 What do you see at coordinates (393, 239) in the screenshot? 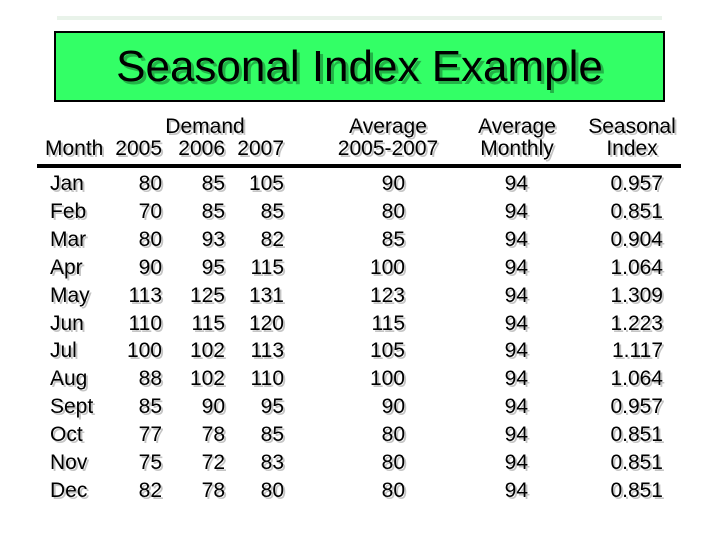
I see `average-cell: 85` at bounding box center [393, 239].